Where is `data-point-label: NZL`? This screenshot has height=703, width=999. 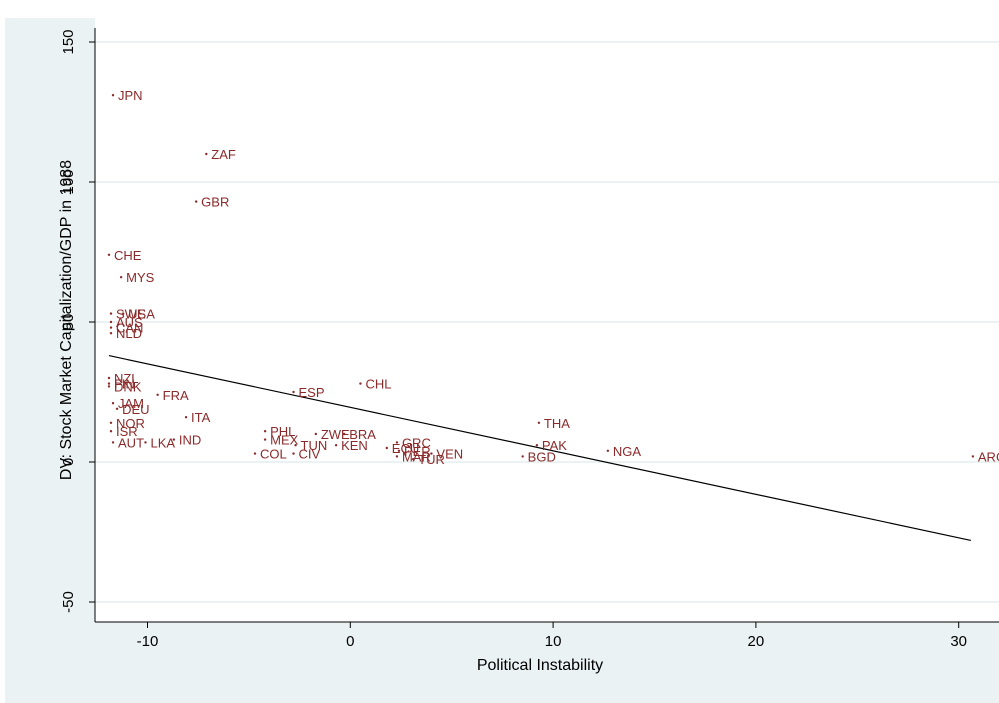 data-point-label: NZL is located at coordinates (126, 378).